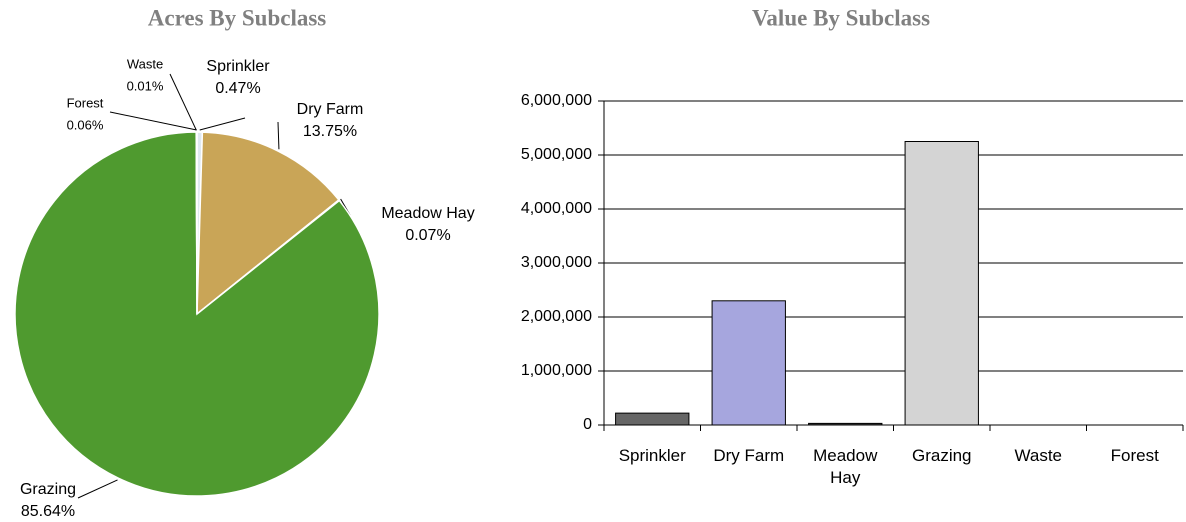 The height and width of the screenshot is (522, 1186). Describe the element at coordinates (652, 455) in the screenshot. I see `x-tick-label: Sprinkler` at that location.